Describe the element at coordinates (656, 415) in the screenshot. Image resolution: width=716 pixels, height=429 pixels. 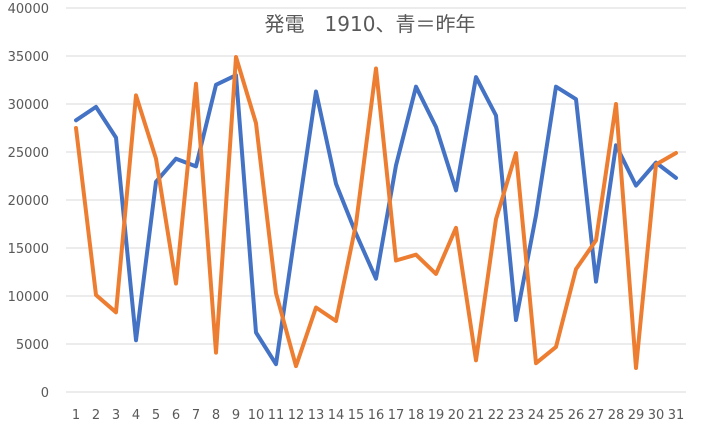
I see `x-tick-label: 30` at that location.